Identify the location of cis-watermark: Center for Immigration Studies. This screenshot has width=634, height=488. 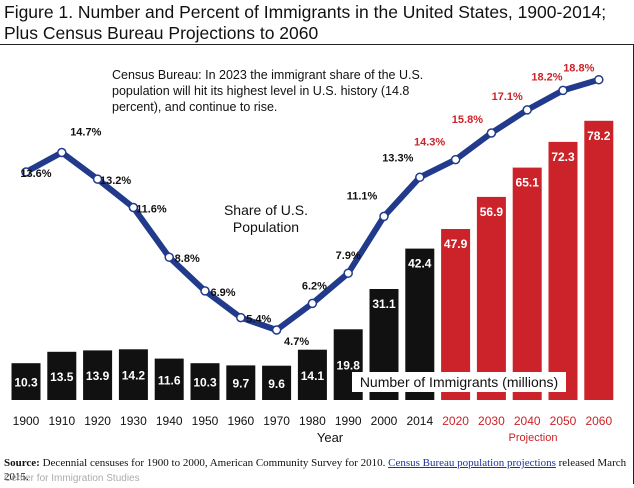
(72, 478).